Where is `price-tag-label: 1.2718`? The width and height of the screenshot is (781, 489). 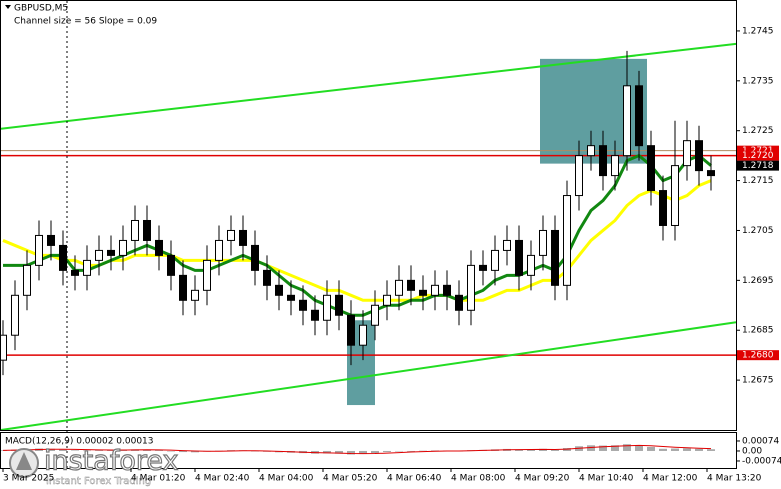
price-tag-label: 1.2718 is located at coordinates (758, 166).